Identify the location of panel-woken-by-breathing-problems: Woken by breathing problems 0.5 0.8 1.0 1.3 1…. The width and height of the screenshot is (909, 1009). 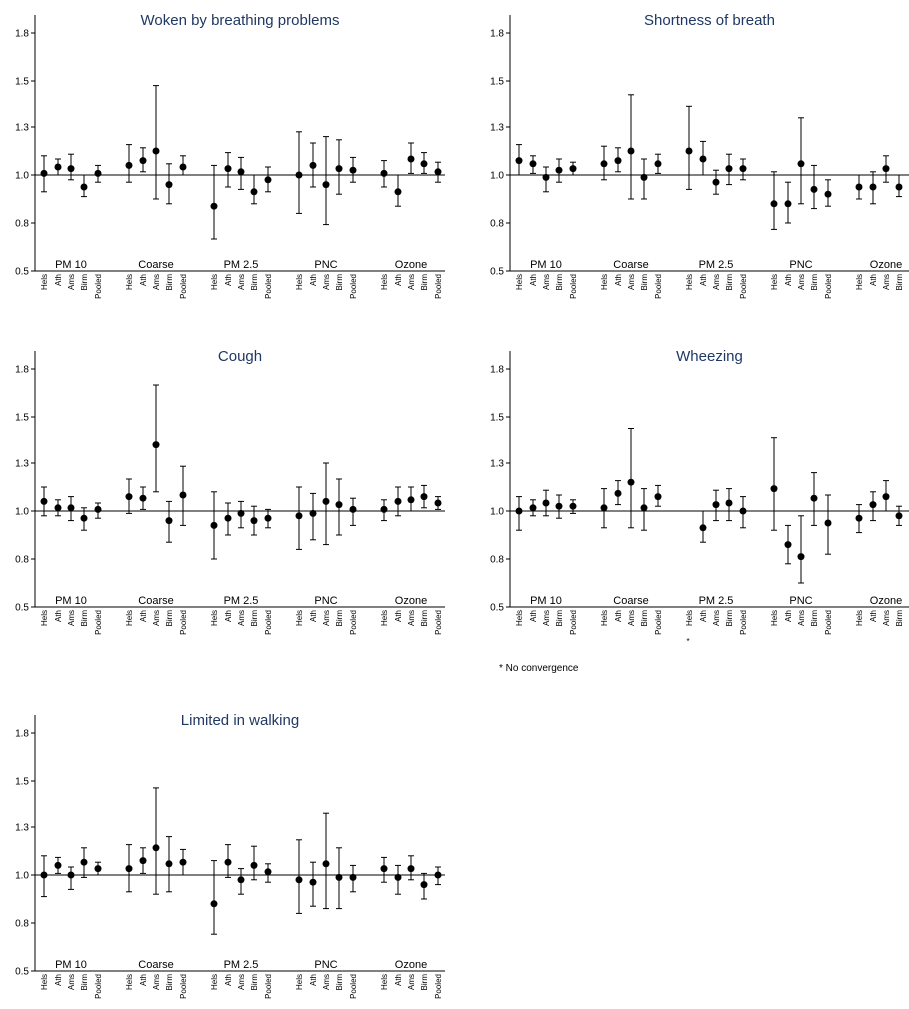
(230, 155).